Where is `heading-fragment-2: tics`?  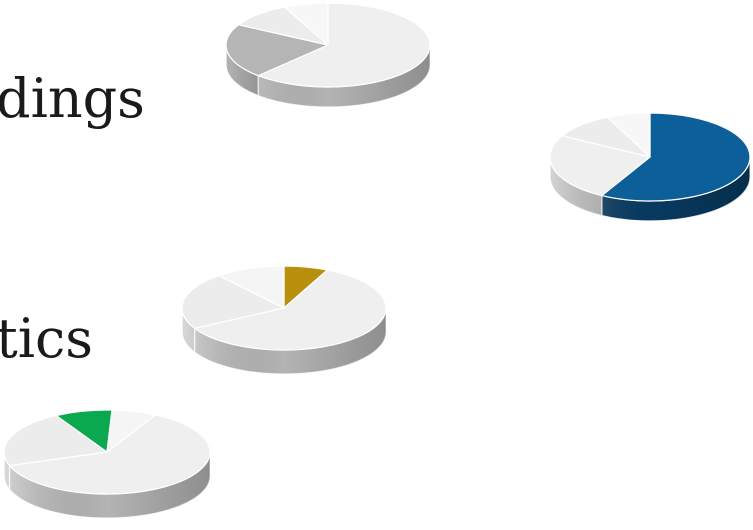
heading-fragment-2: tics is located at coordinates (46, 338).